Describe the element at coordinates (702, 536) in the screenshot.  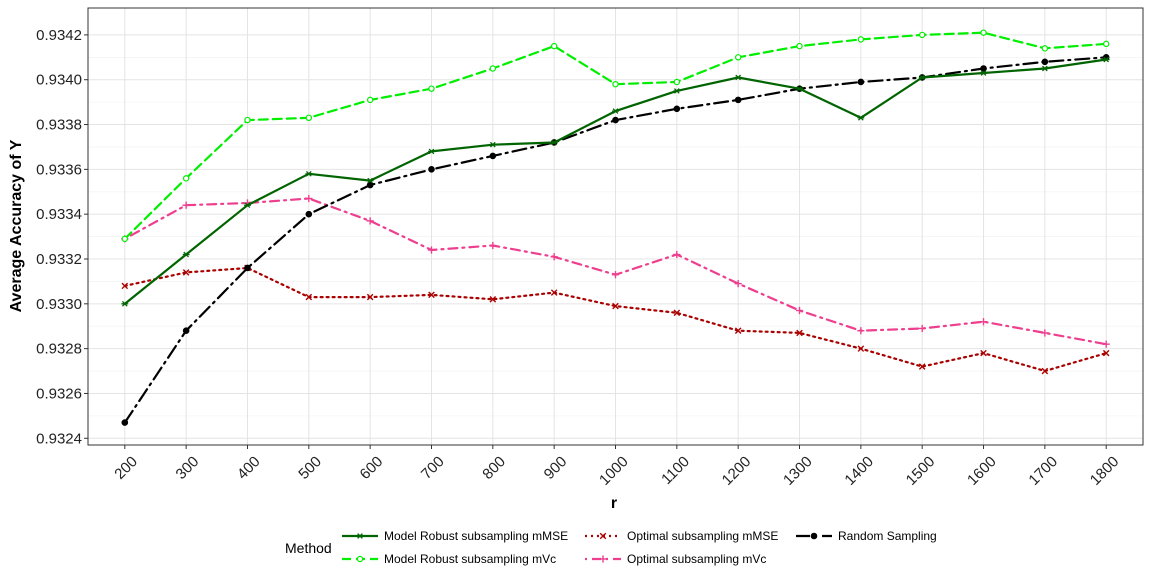
I see `legend-label: Optimal subsampling mMSE` at that location.